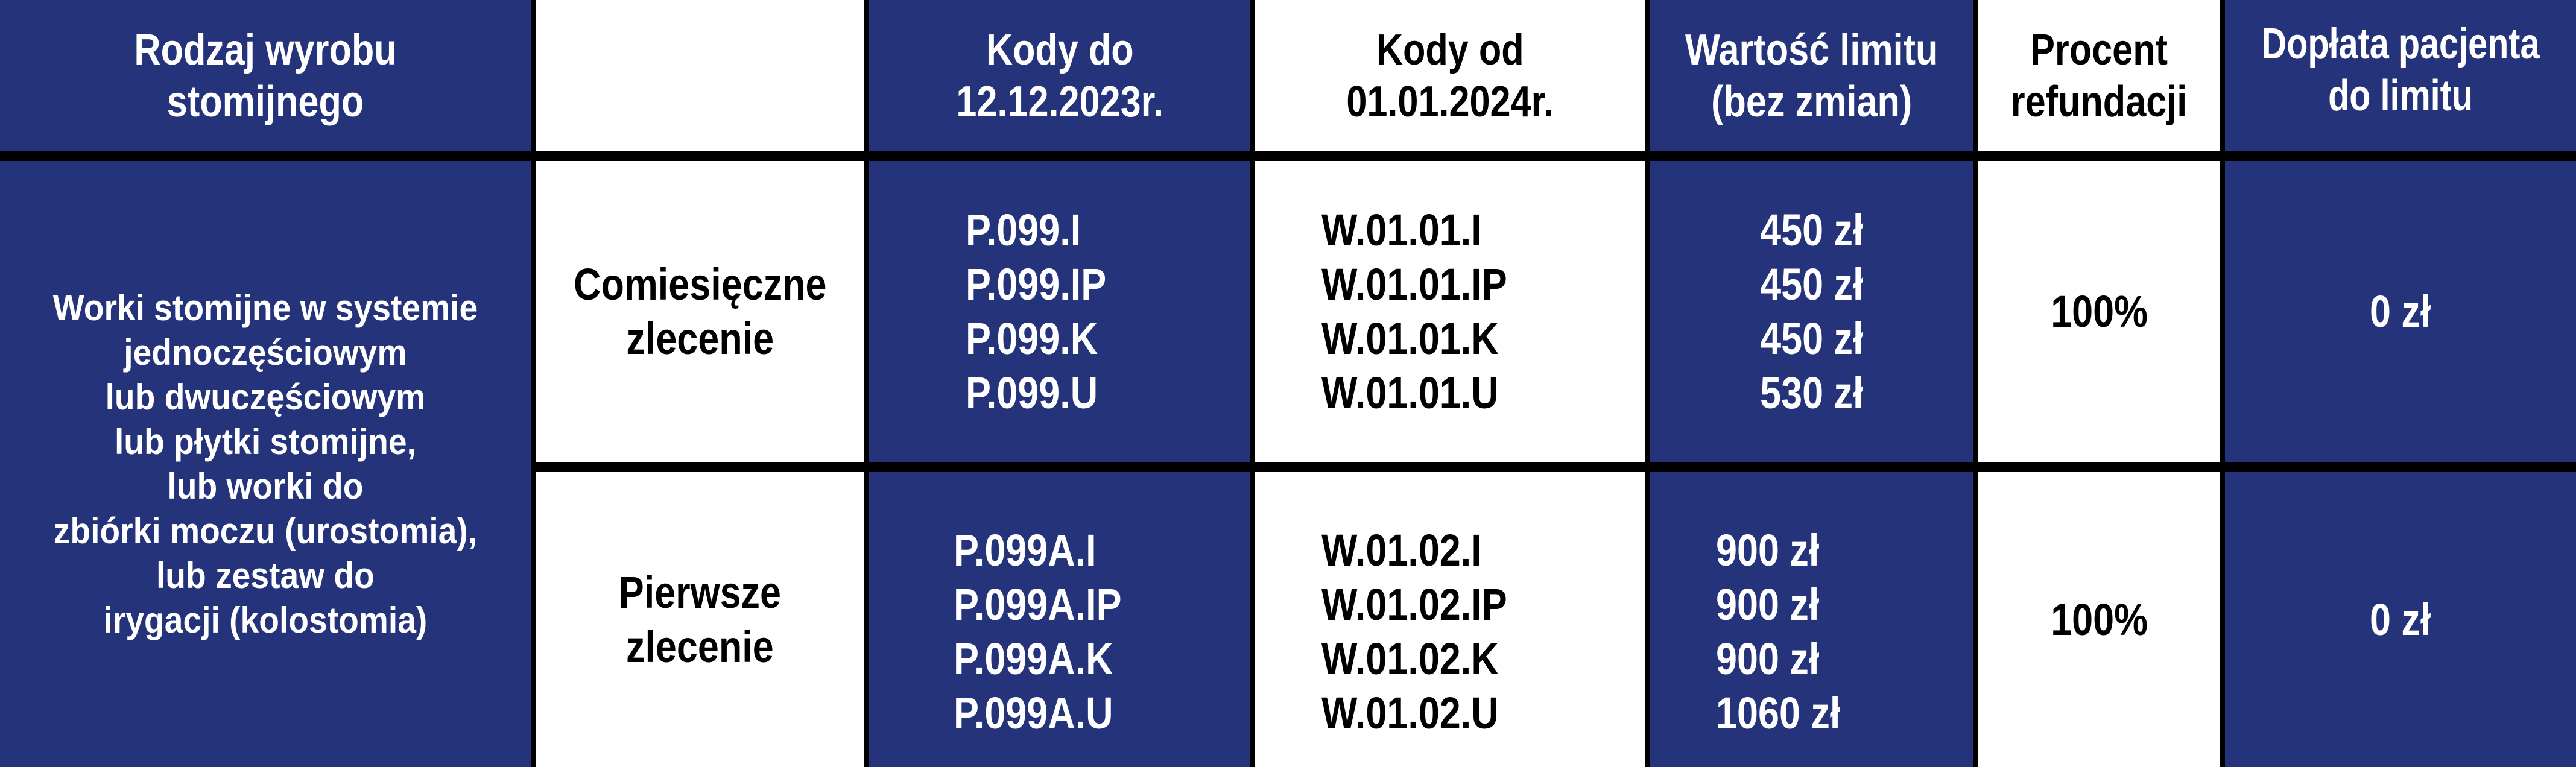 The width and height of the screenshot is (2576, 767). What do you see at coordinates (1450, 101) in the screenshot?
I see `header-text: 01.01.2024r.` at bounding box center [1450, 101].